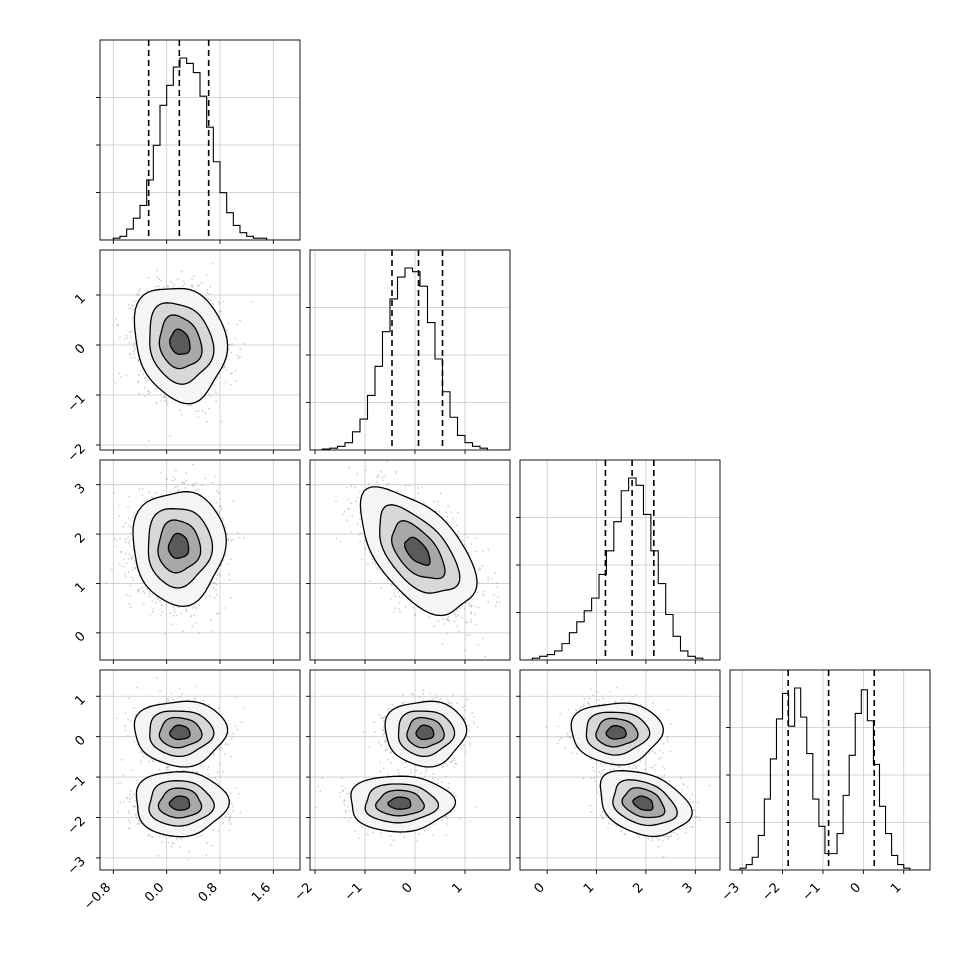 Image resolution: width=970 pixels, height=970 pixels. I want to click on scatter-panel-1-3: −2 −1 0 1, so click(401, 786).